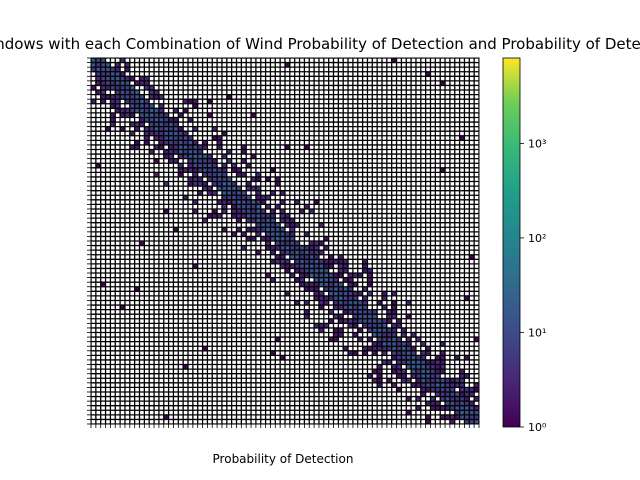  I want to click on colorbar-tick-label: 10³, so click(537, 143).